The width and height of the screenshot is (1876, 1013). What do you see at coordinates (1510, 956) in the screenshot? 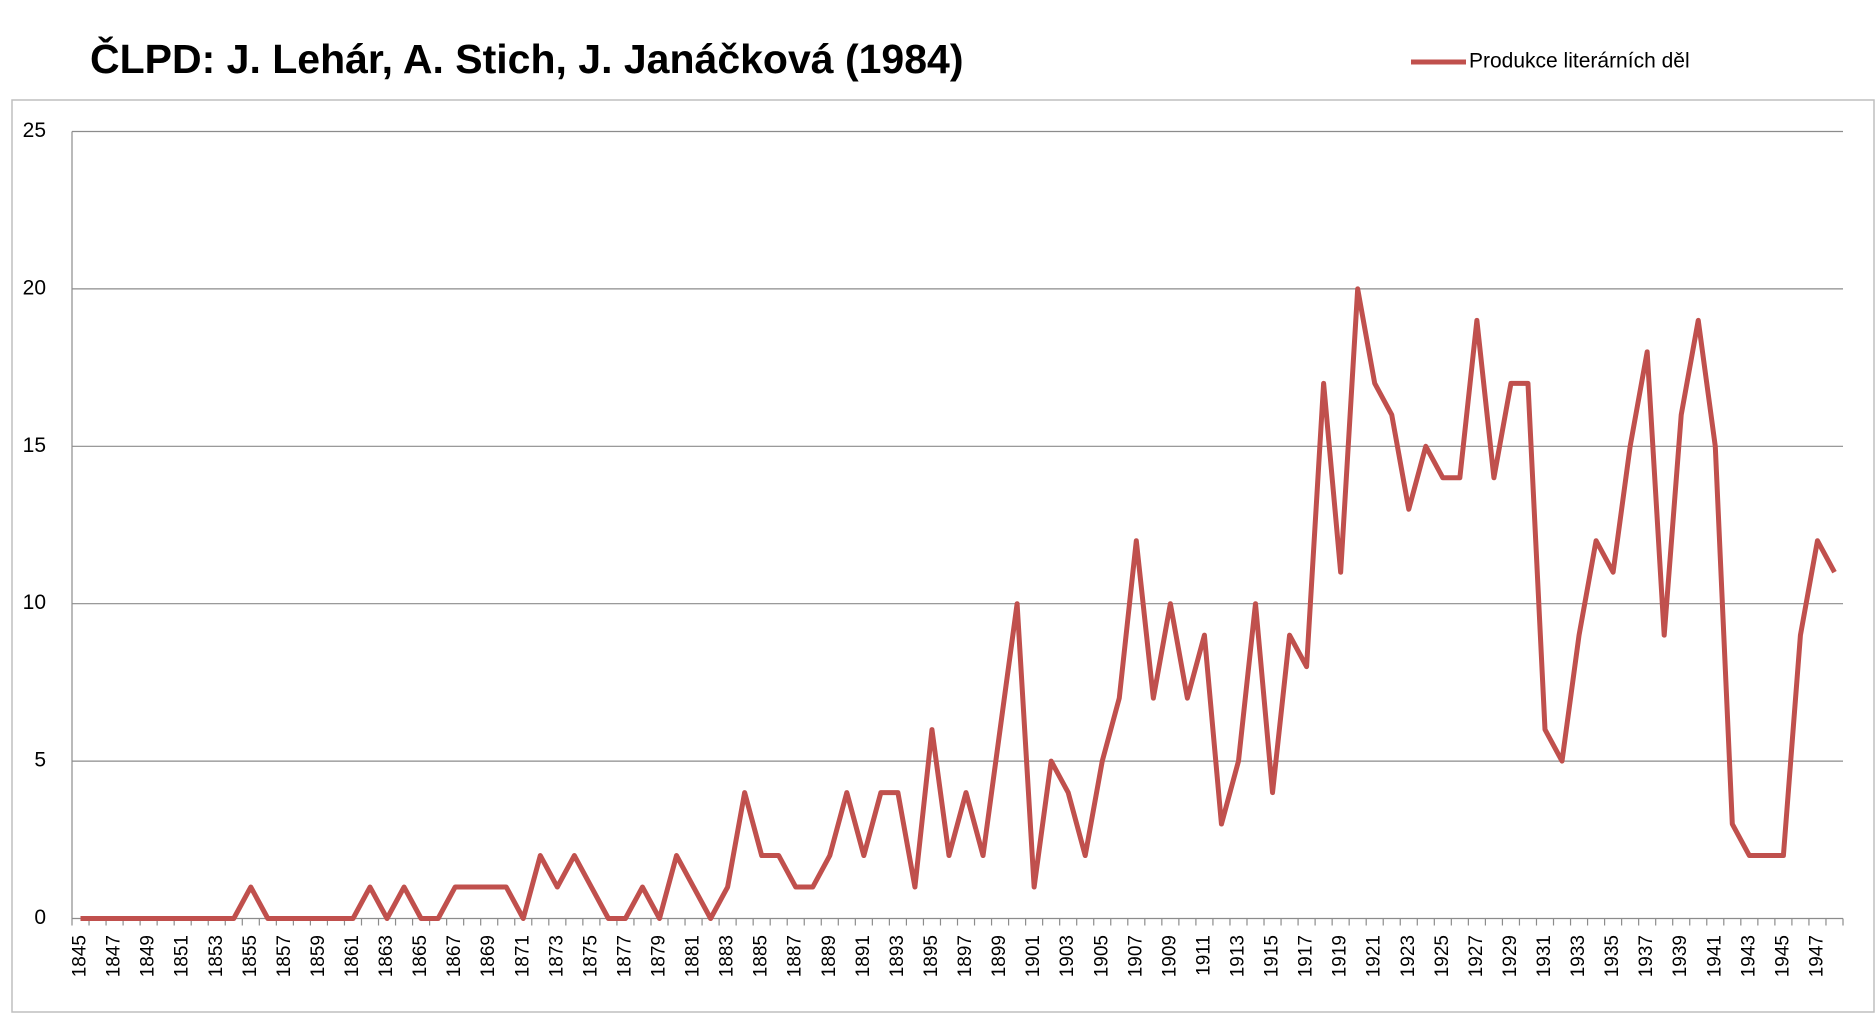
I see `x-tick-label: 1929` at bounding box center [1510, 956].